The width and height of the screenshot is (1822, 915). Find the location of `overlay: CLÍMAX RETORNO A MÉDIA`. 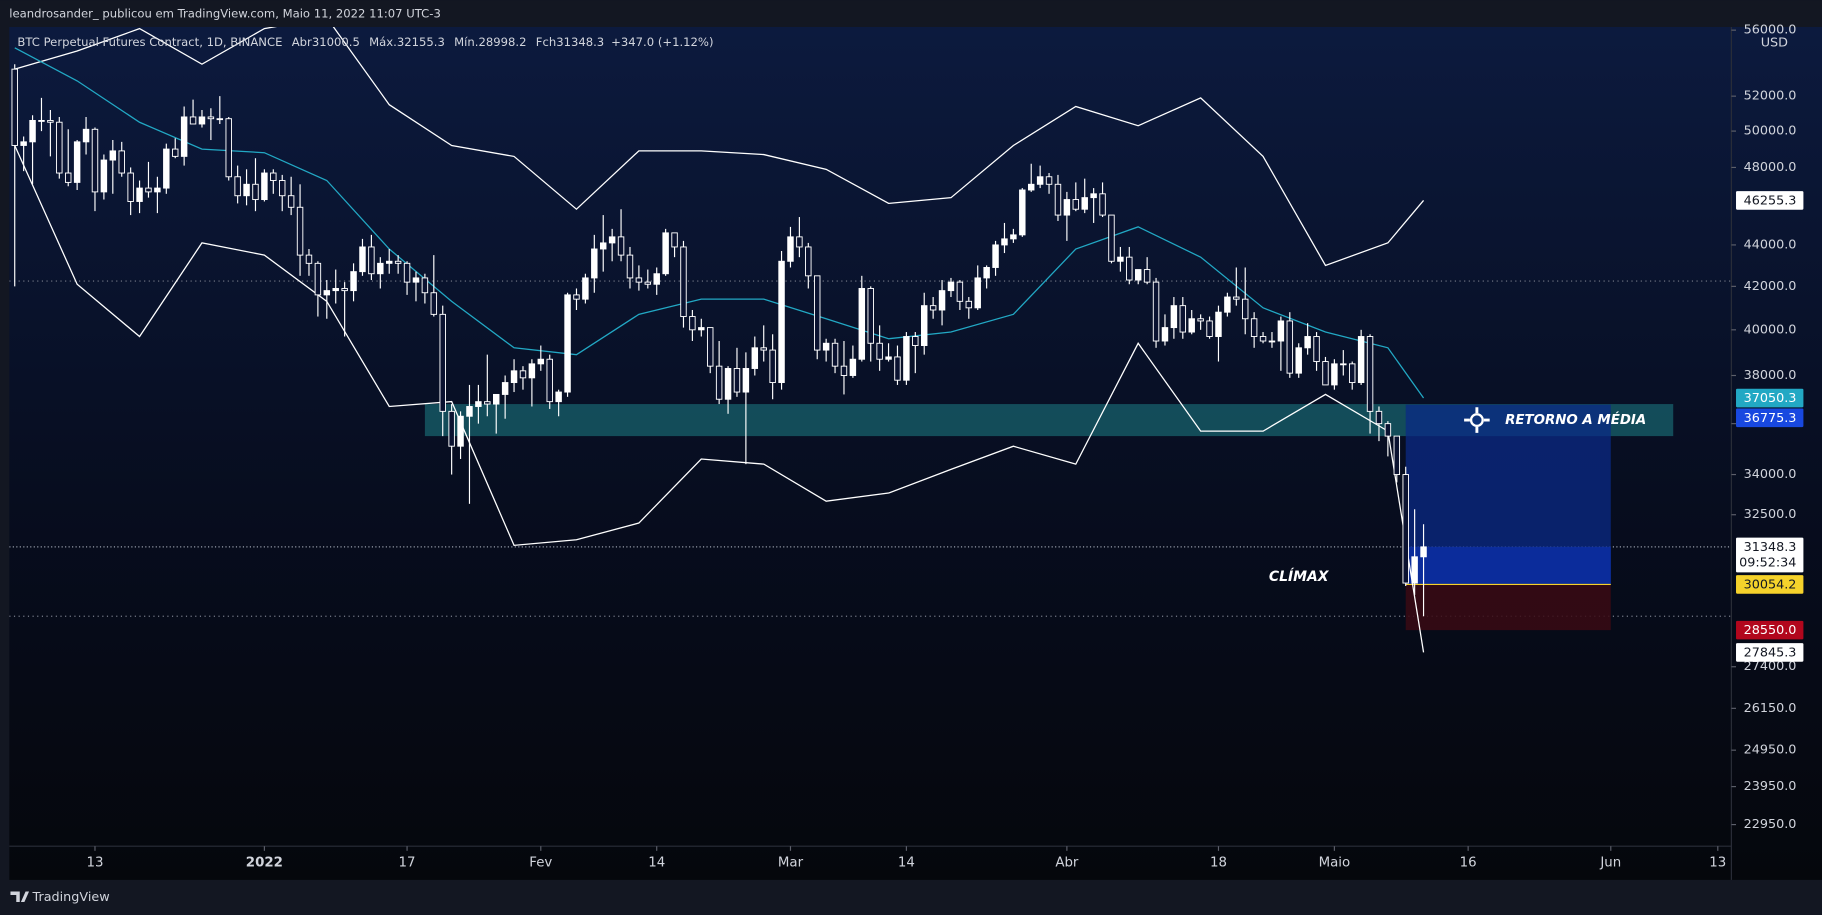

overlay: CLÍMAX RETORNO A MÉDIA is located at coordinates (1457, 496).